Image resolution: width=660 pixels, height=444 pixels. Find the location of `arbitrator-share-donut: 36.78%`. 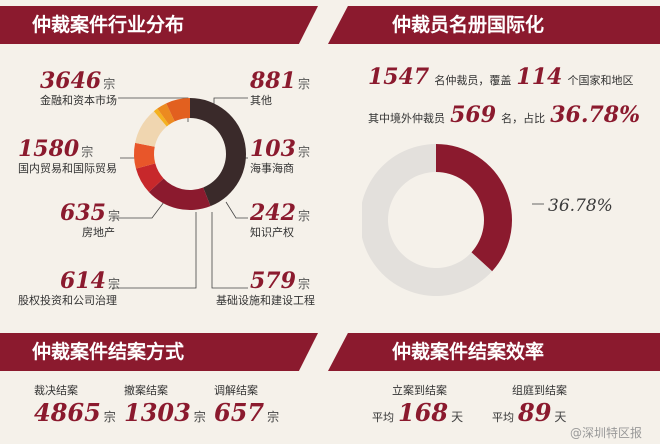

arbitrator-share-donut: 36.78% is located at coordinates (487, 220).